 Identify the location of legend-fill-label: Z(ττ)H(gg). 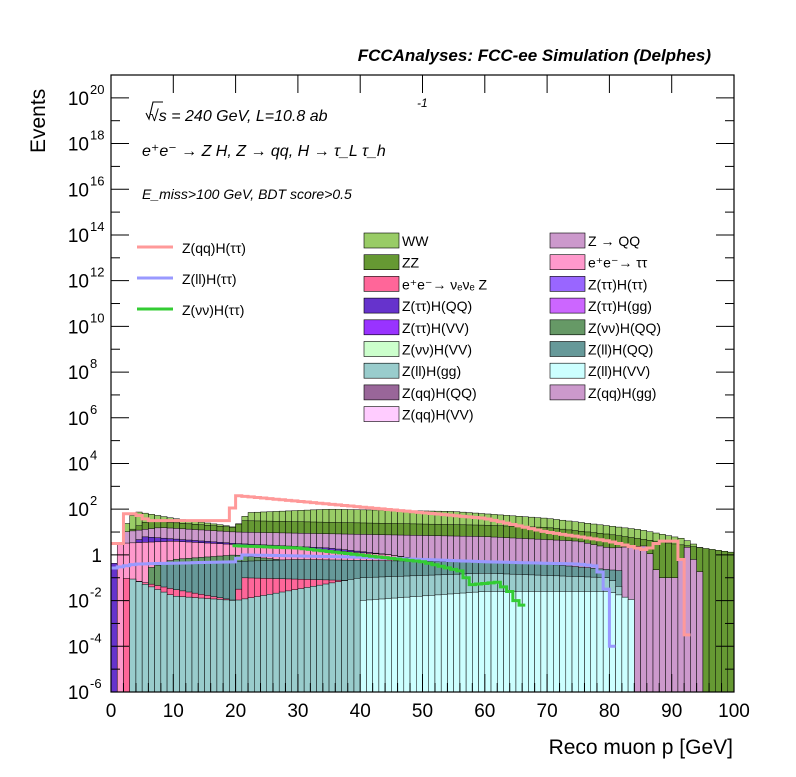
(620, 306).